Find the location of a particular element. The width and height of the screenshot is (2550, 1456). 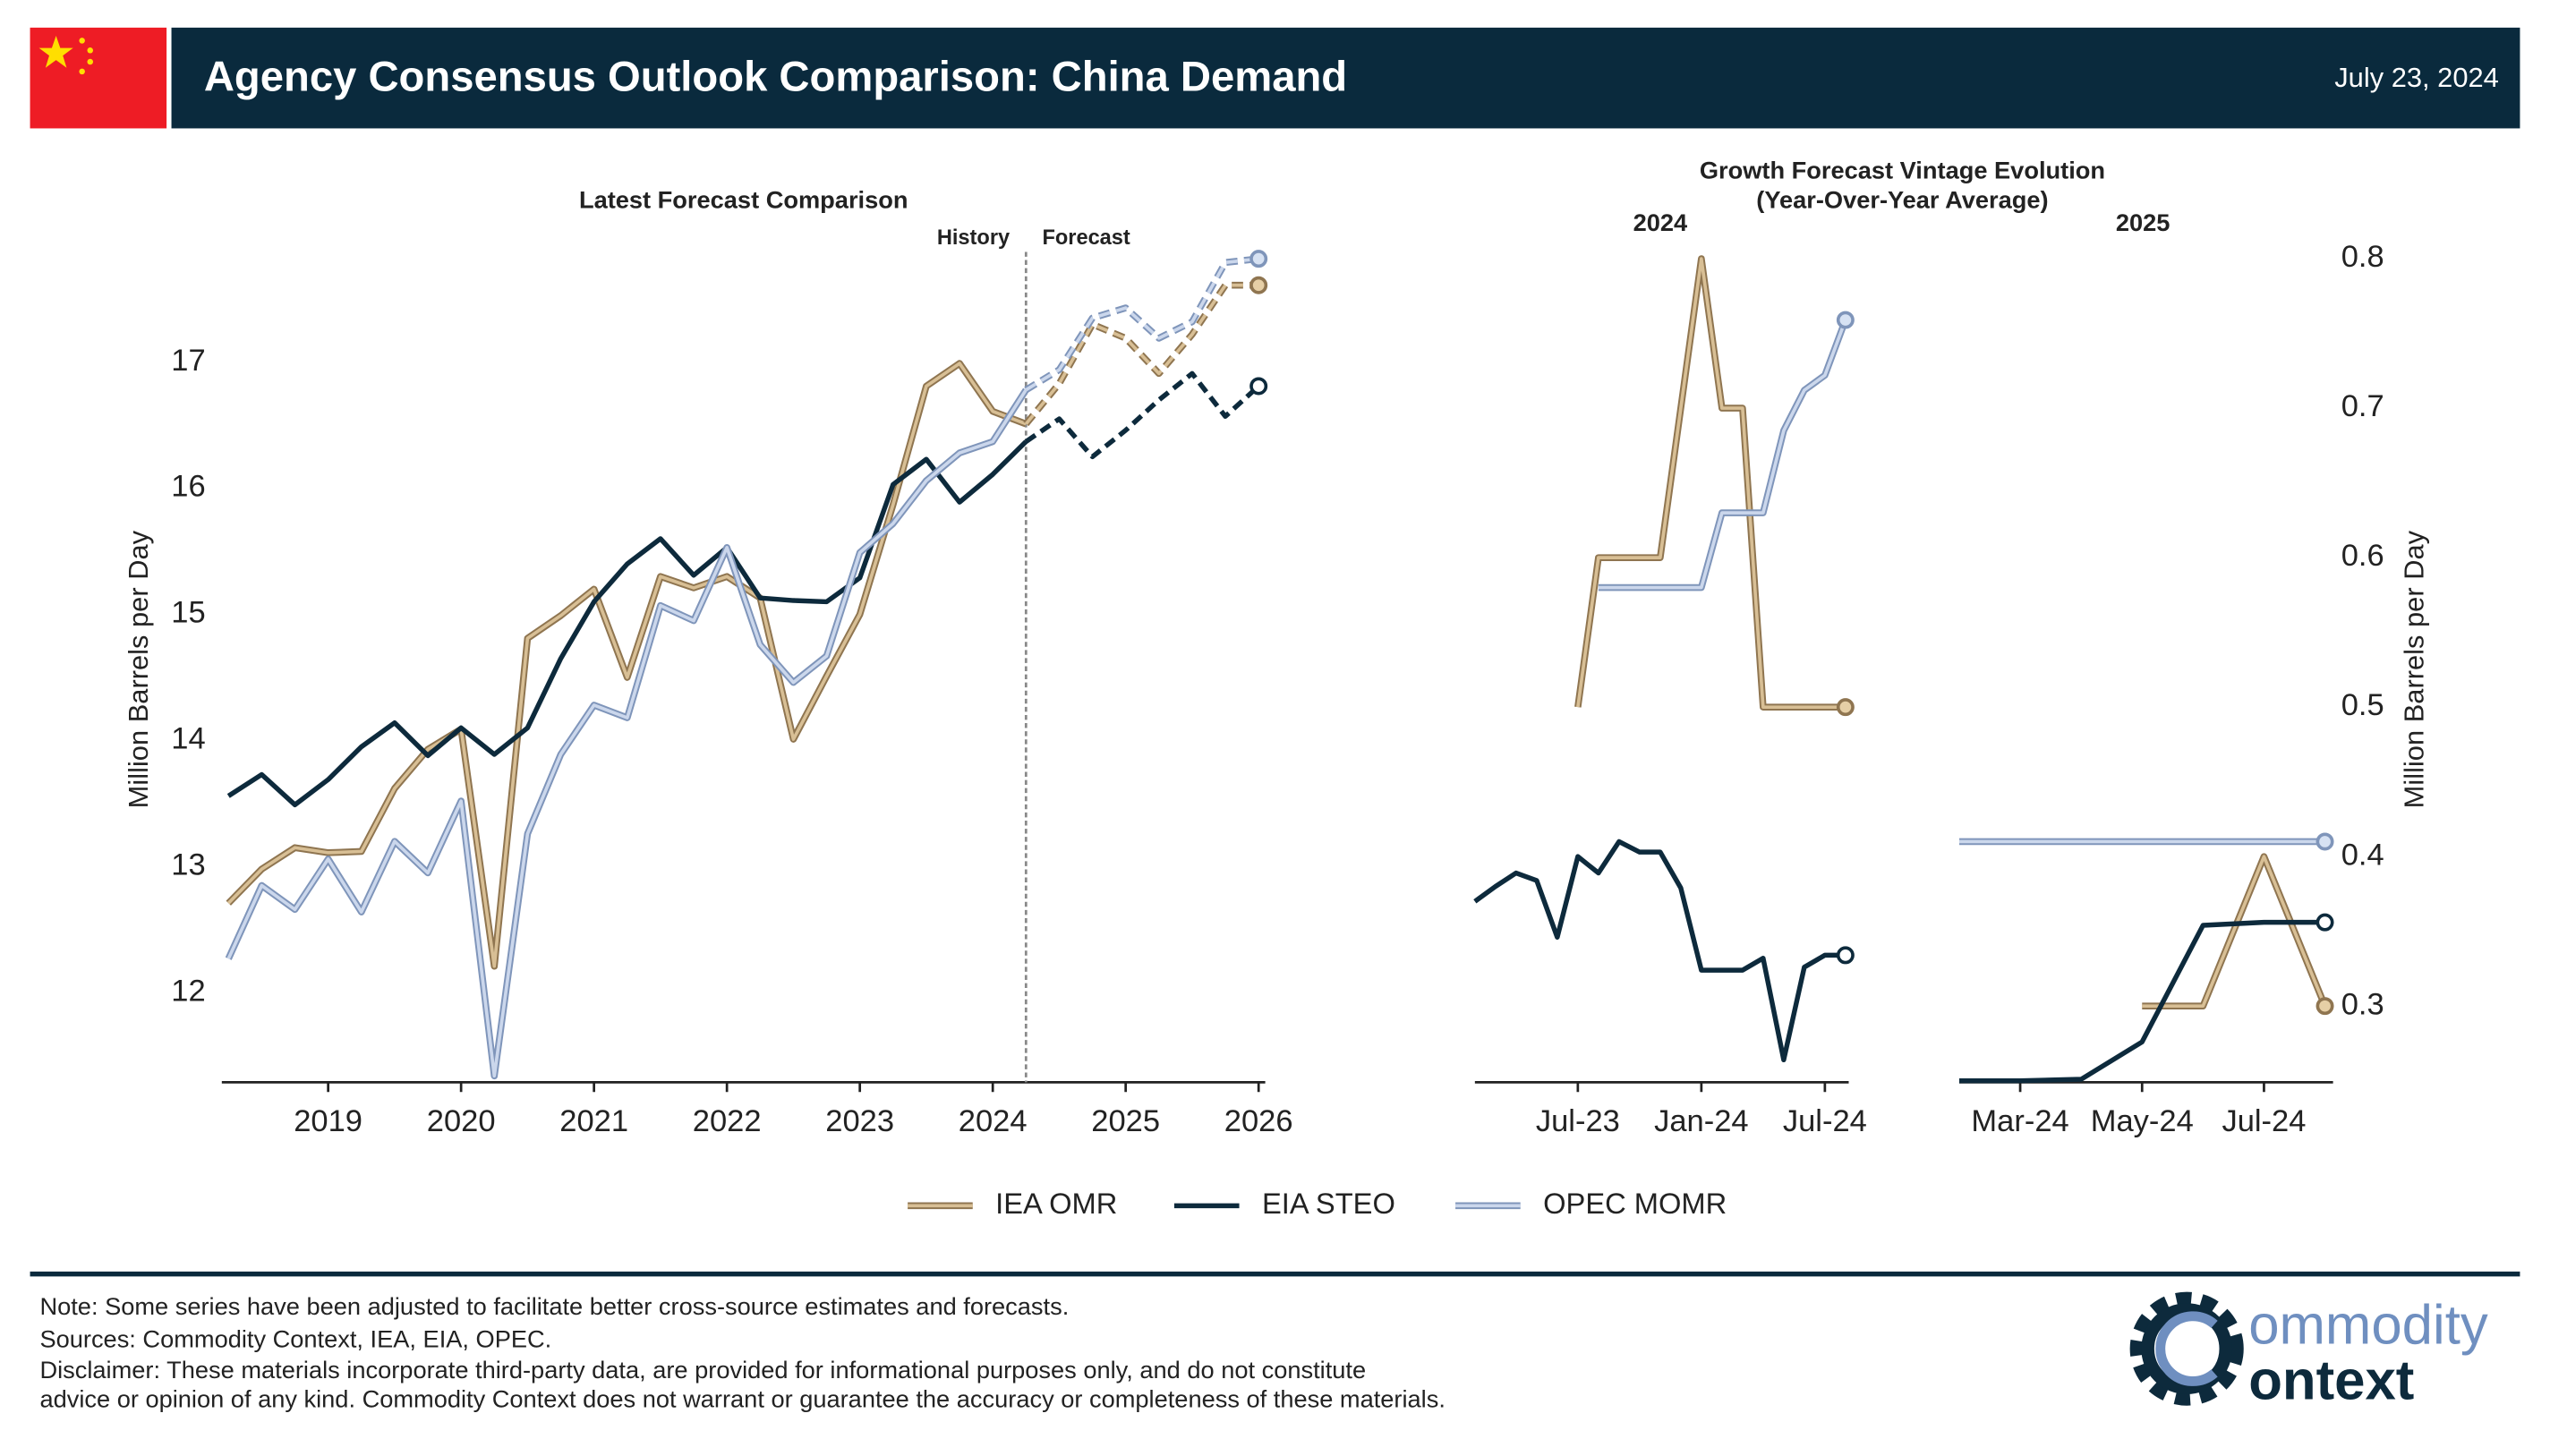

x-tick-label: Mar-24 is located at coordinates (2019, 1121).